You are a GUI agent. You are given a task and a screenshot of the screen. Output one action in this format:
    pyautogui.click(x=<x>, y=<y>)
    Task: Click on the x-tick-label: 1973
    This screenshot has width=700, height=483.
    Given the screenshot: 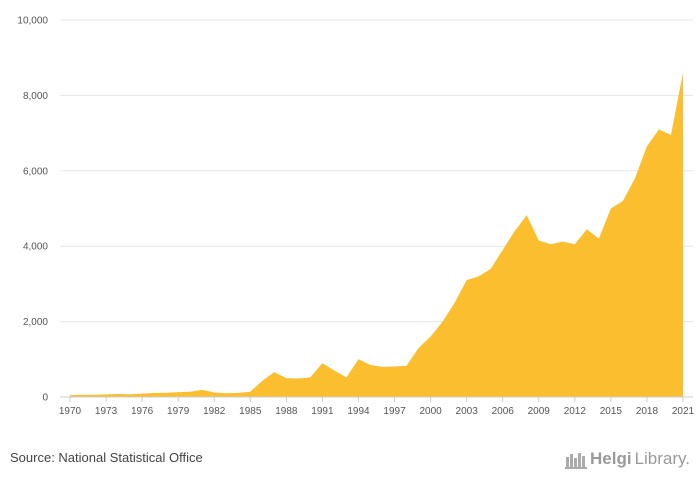 What is the action you would take?
    pyautogui.click(x=106, y=411)
    